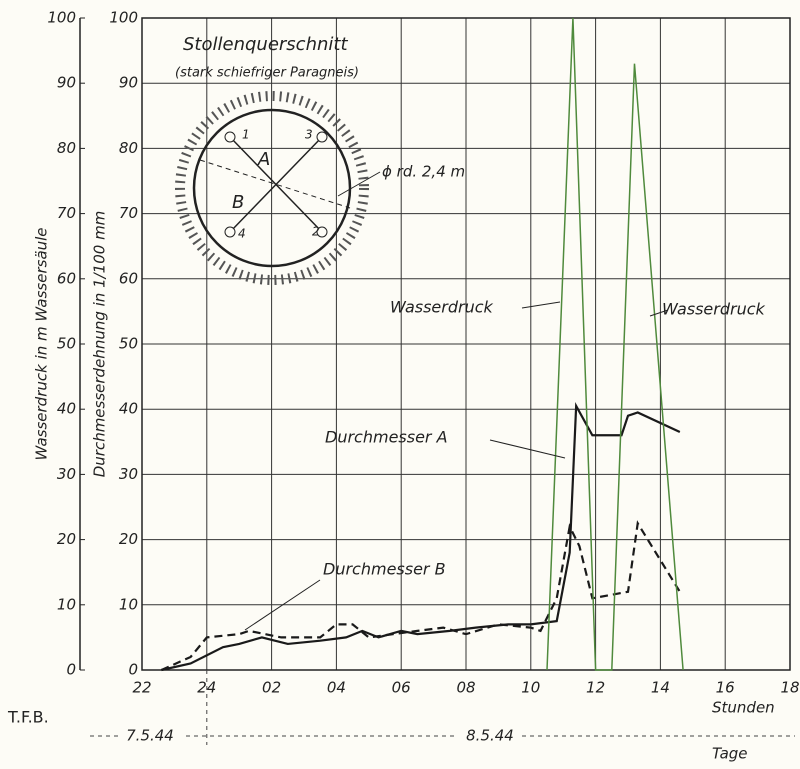 This screenshot has height=769, width=800. I want to click on diameter-pointer, so click(359, 184).